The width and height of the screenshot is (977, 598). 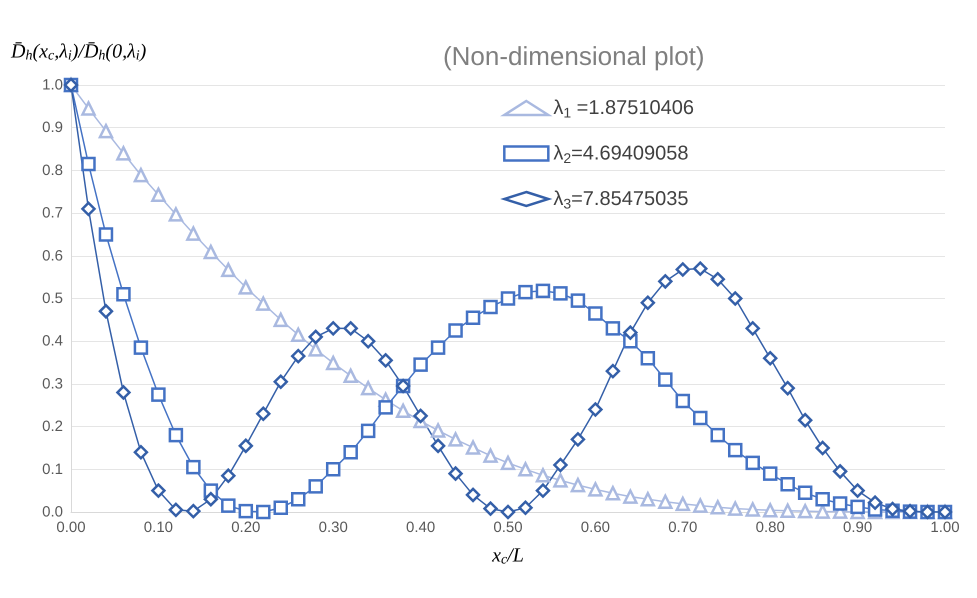 What do you see at coordinates (52, 427) in the screenshot?
I see `y-tick-label: 0.2` at bounding box center [52, 427].